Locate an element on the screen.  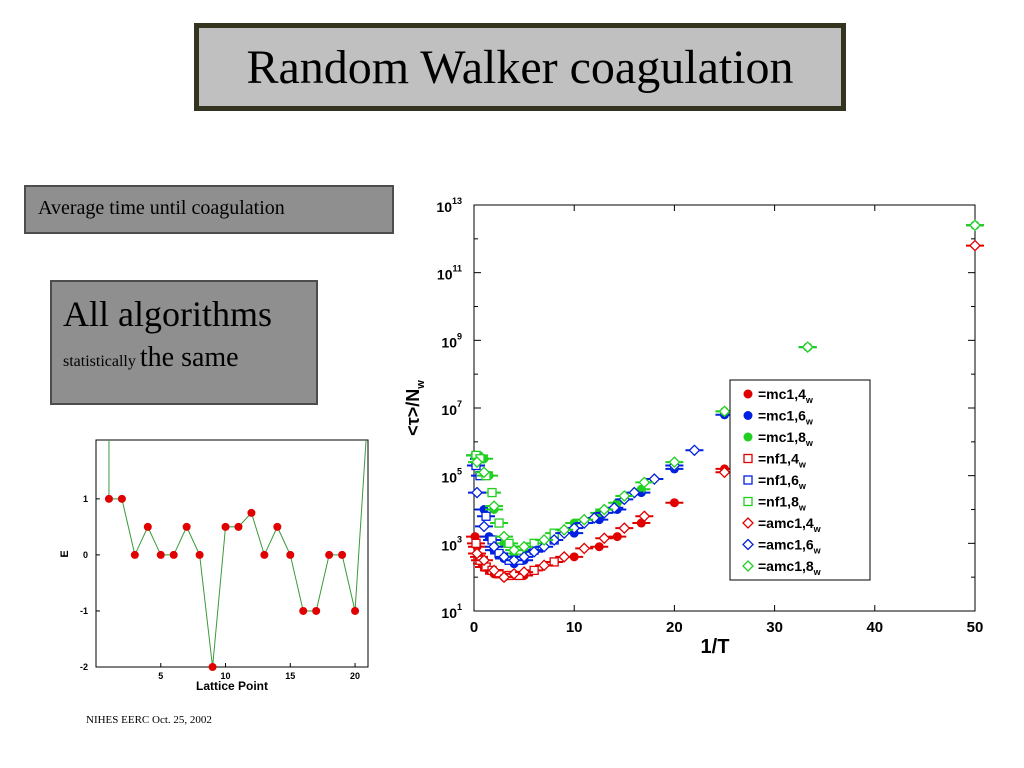
claim-big-text: the same is located at coordinates (189, 357).